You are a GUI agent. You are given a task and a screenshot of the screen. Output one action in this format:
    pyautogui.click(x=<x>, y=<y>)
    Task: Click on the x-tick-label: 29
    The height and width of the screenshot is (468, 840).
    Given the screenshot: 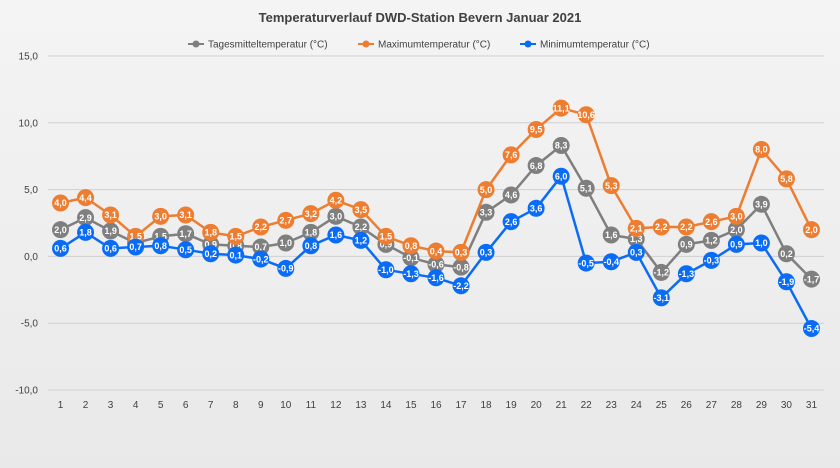 What is the action you would take?
    pyautogui.click(x=762, y=405)
    